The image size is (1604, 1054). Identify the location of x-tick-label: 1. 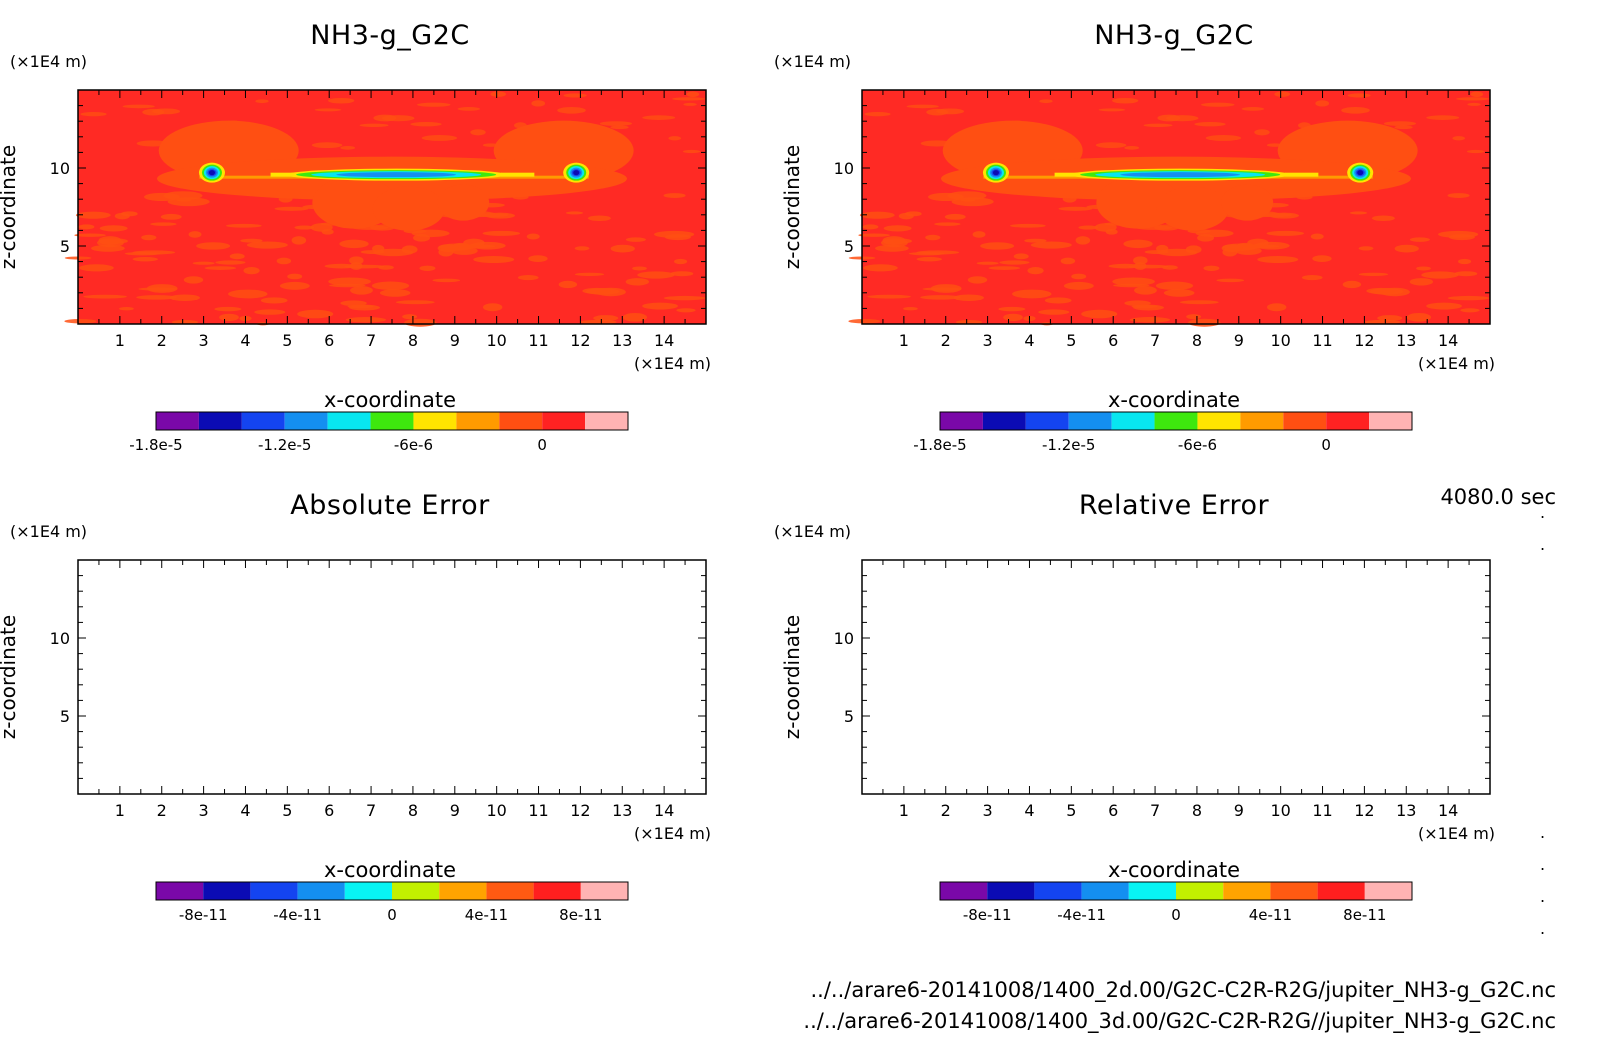
(120, 810).